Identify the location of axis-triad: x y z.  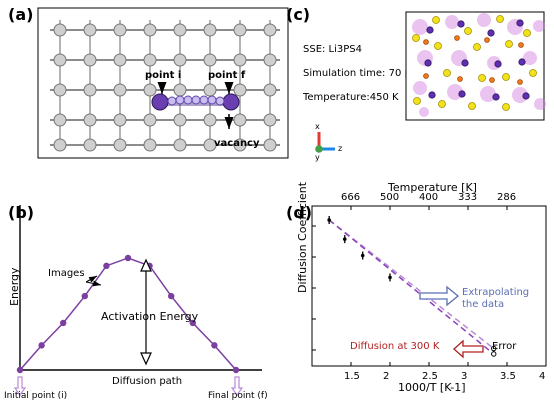
(328, 142).